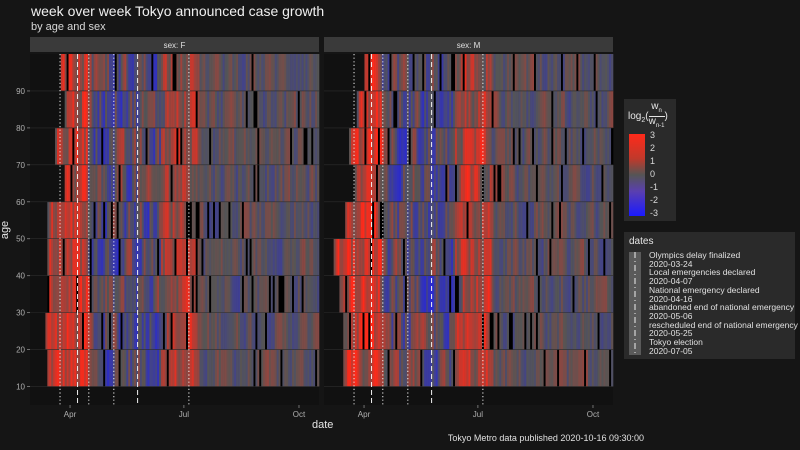 The image size is (800, 450). What do you see at coordinates (702, 272) in the screenshot?
I see `dates-legend-event-label: Local emergencies declared` at bounding box center [702, 272].